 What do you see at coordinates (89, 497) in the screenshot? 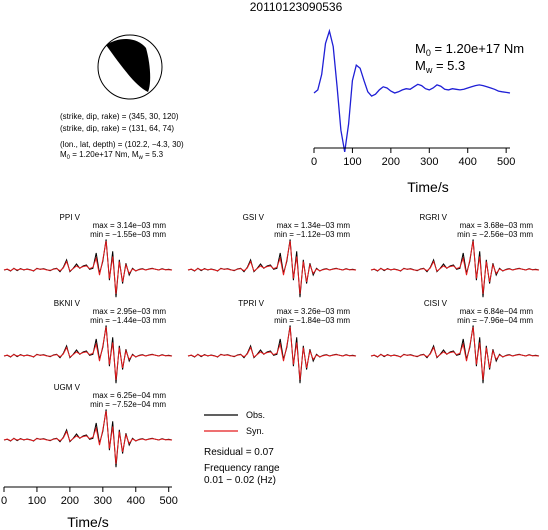
I see `waveform-x-ticks: 0 100 200 300 400 500` at bounding box center [89, 497].